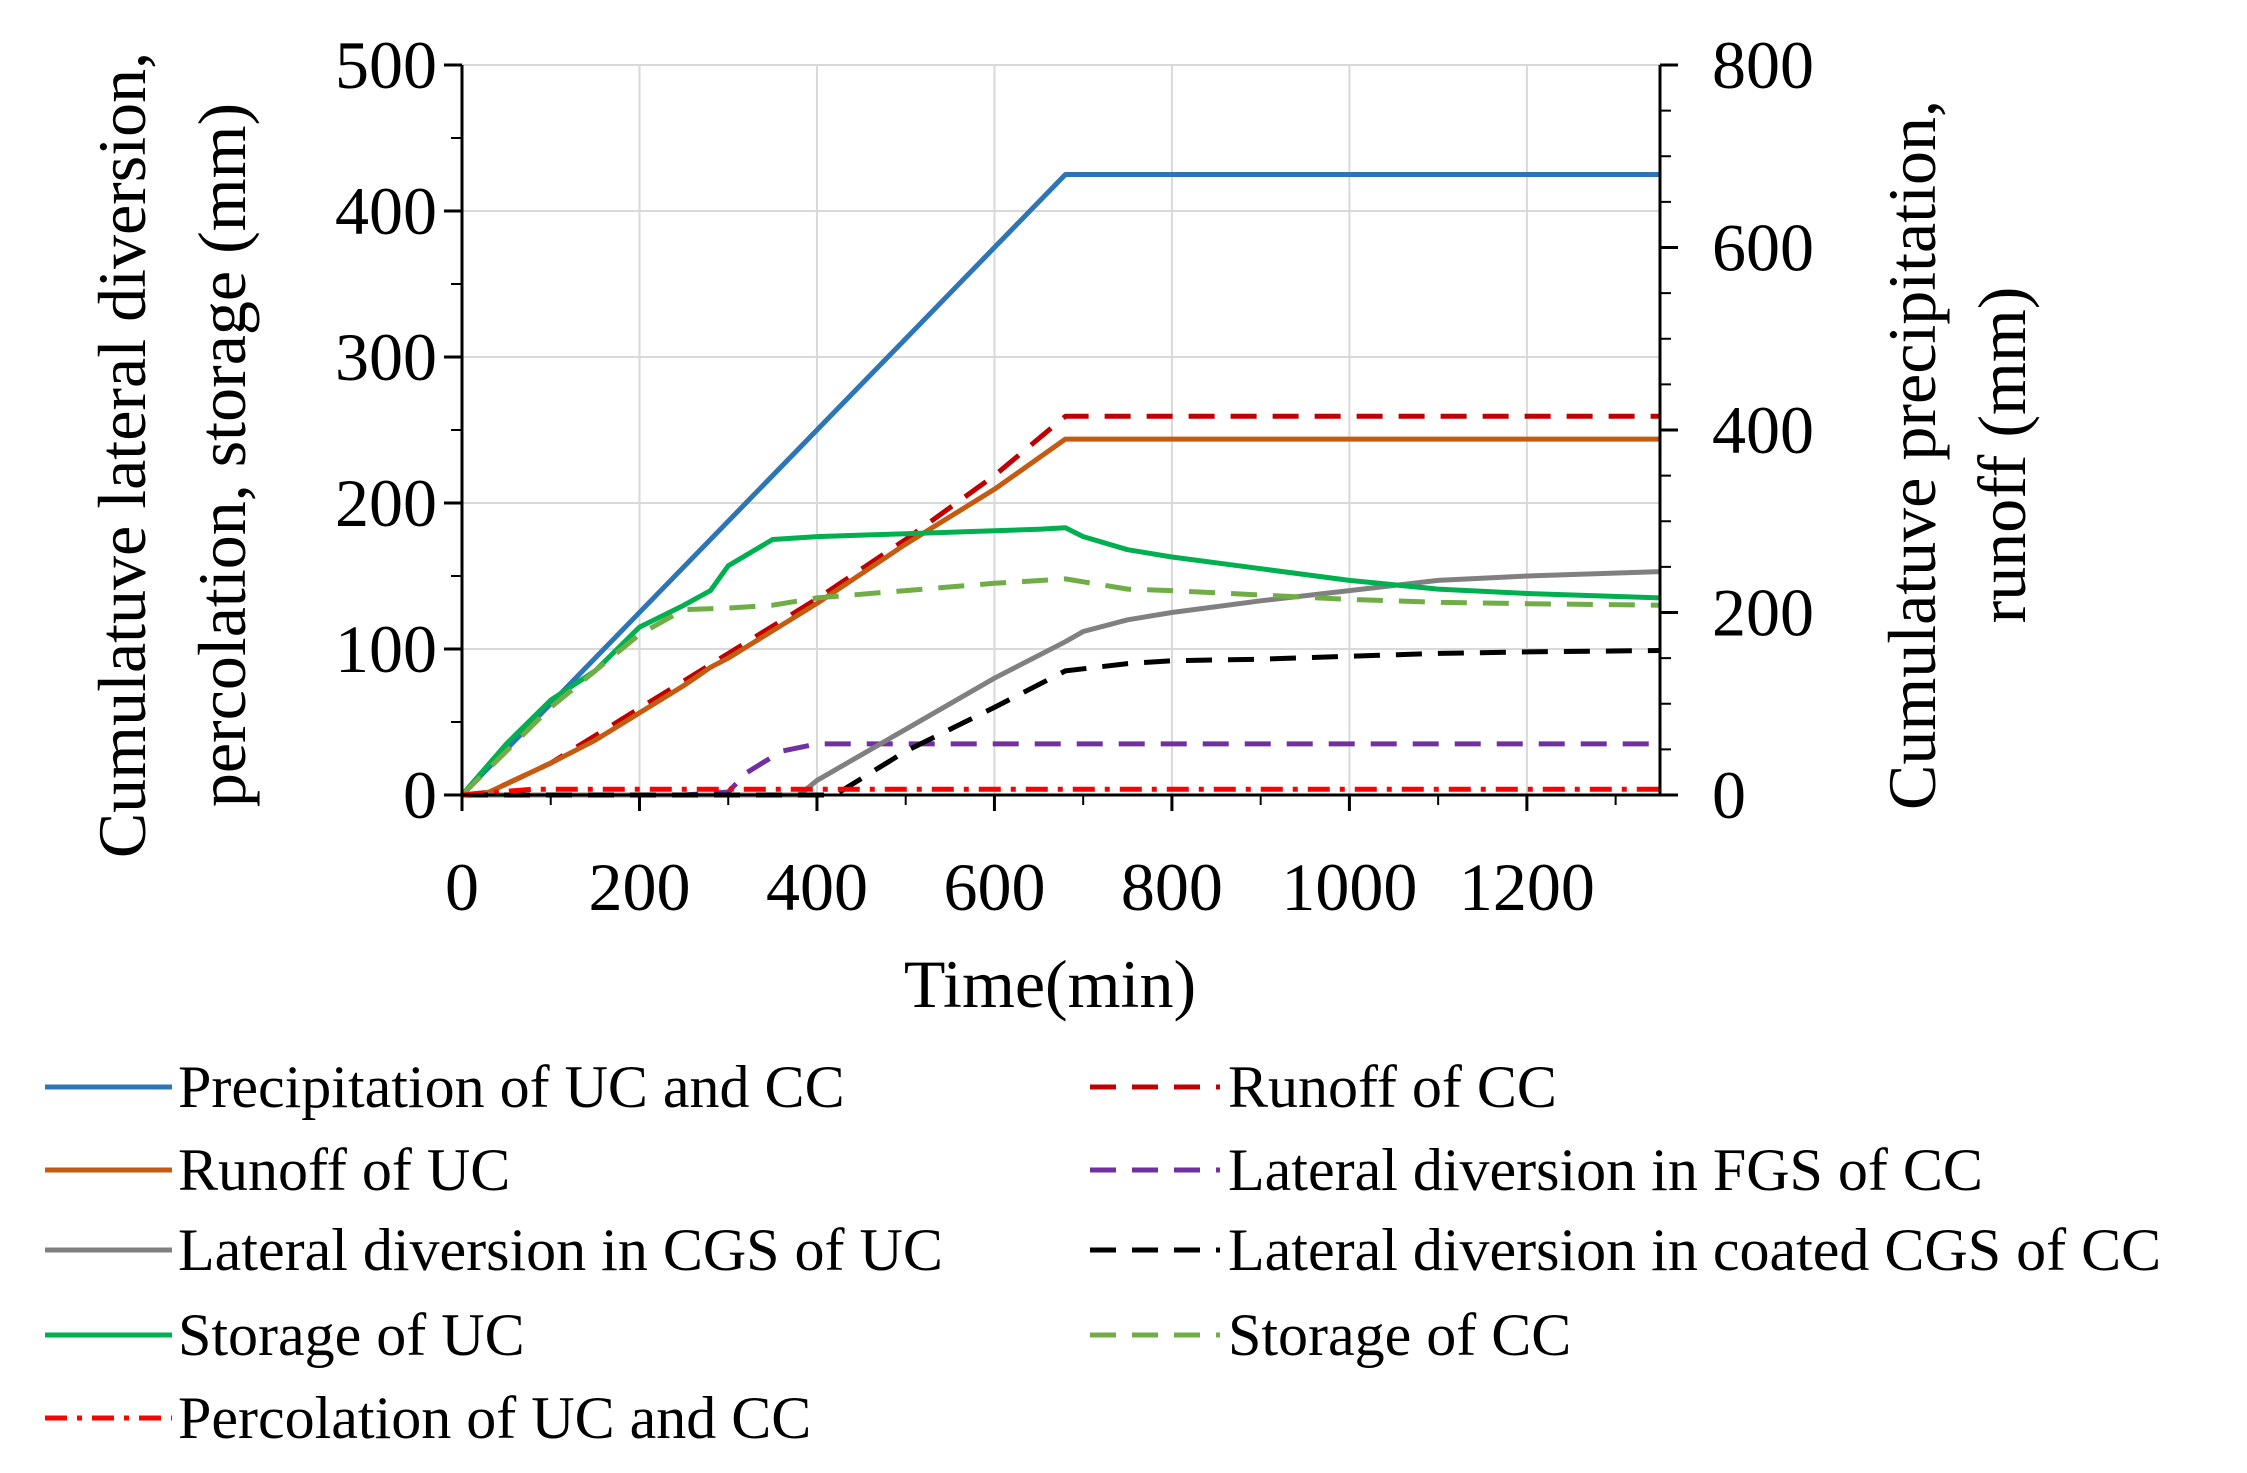 Image resolution: width=2247 pixels, height=1473 pixels. Describe the element at coordinates (386, 65) in the screenshot. I see `left-y-tick-label: 500` at that location.